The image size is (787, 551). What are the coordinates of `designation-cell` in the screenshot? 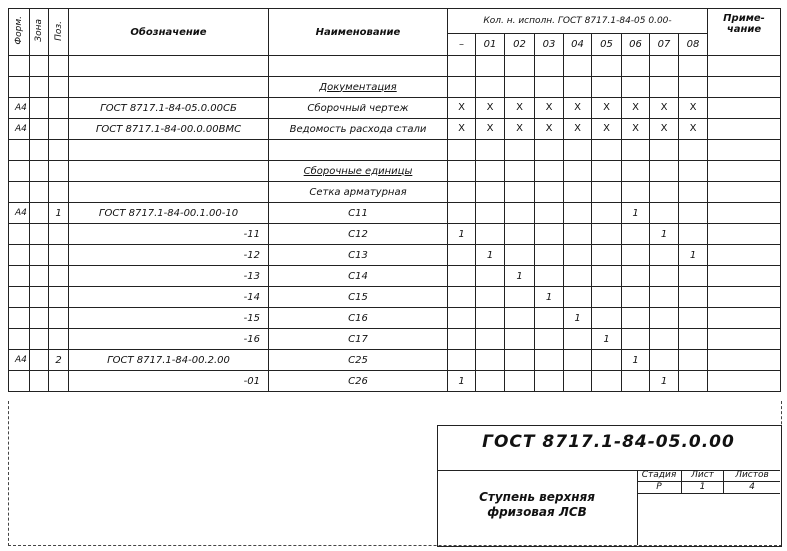 It's located at (168, 192).